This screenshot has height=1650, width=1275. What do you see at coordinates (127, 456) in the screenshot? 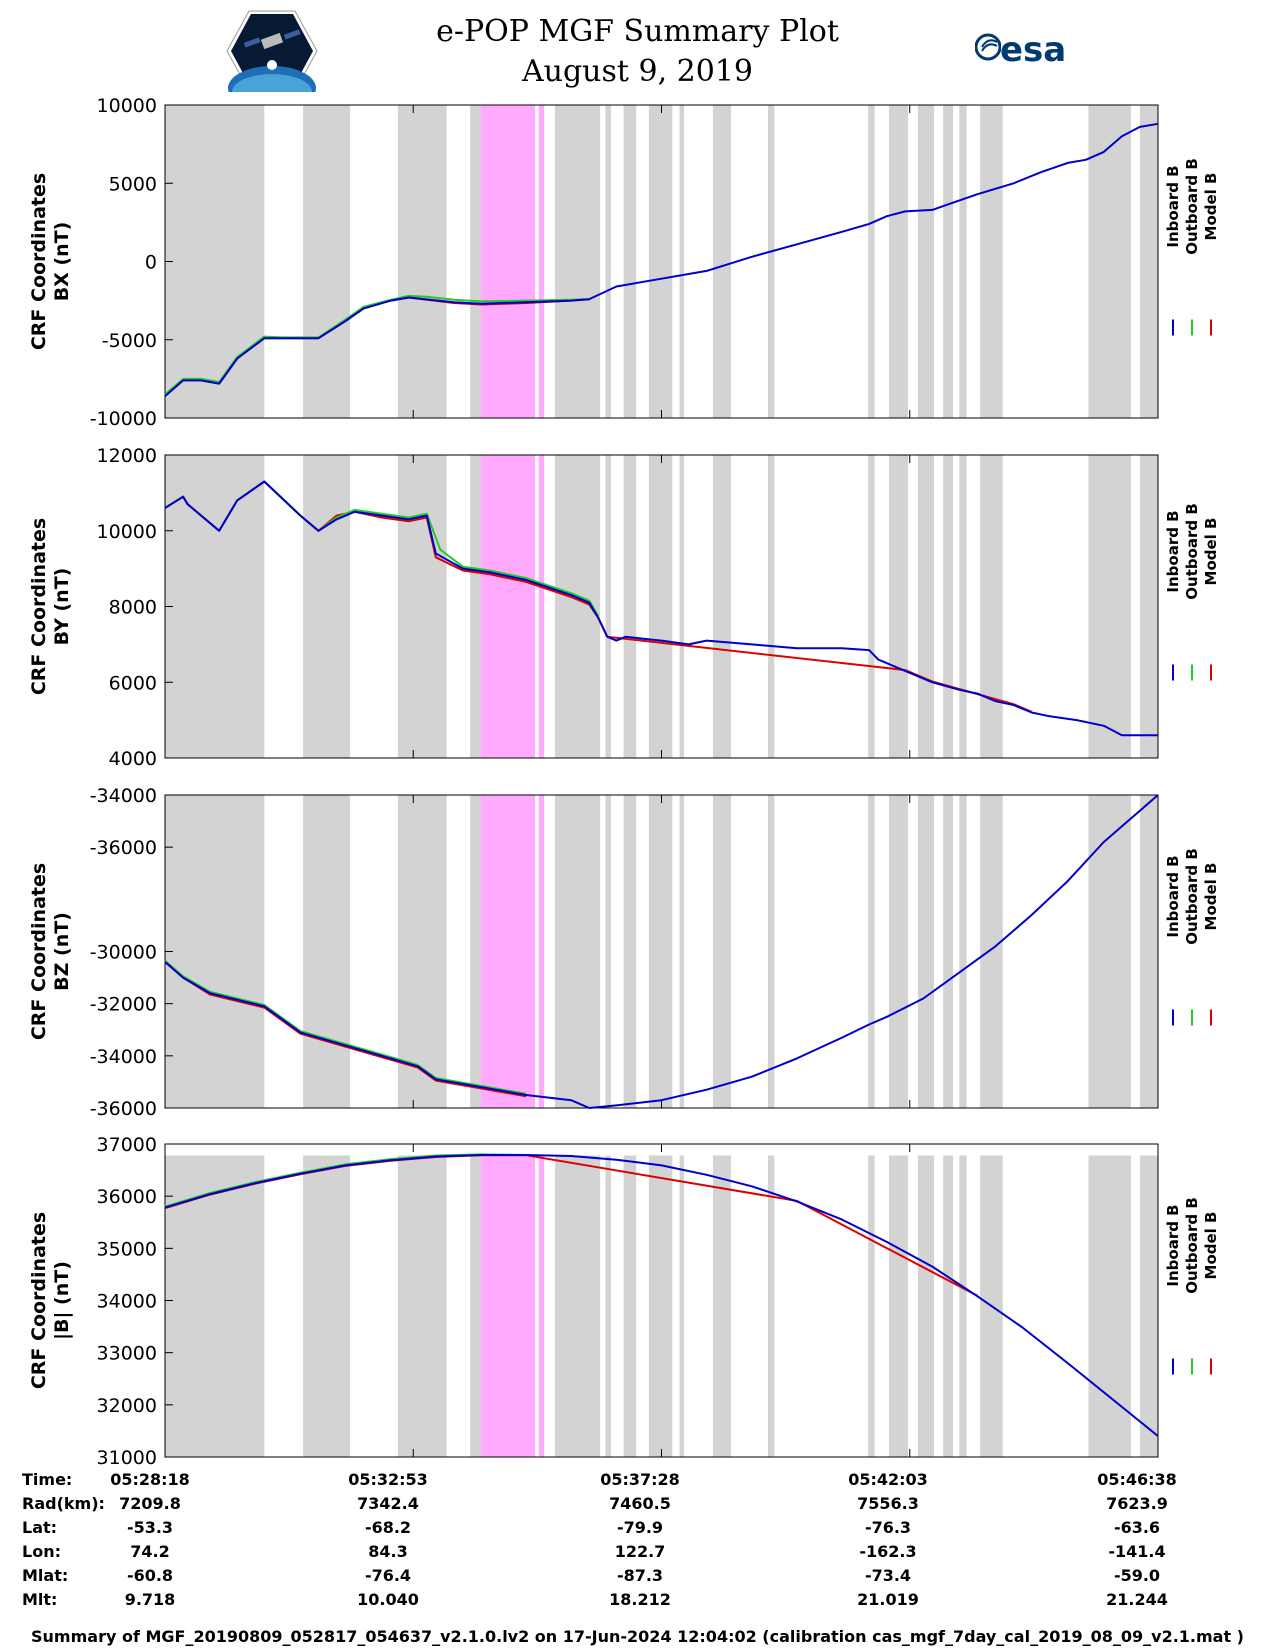
I see `y-tick-label: 12000` at bounding box center [127, 456].